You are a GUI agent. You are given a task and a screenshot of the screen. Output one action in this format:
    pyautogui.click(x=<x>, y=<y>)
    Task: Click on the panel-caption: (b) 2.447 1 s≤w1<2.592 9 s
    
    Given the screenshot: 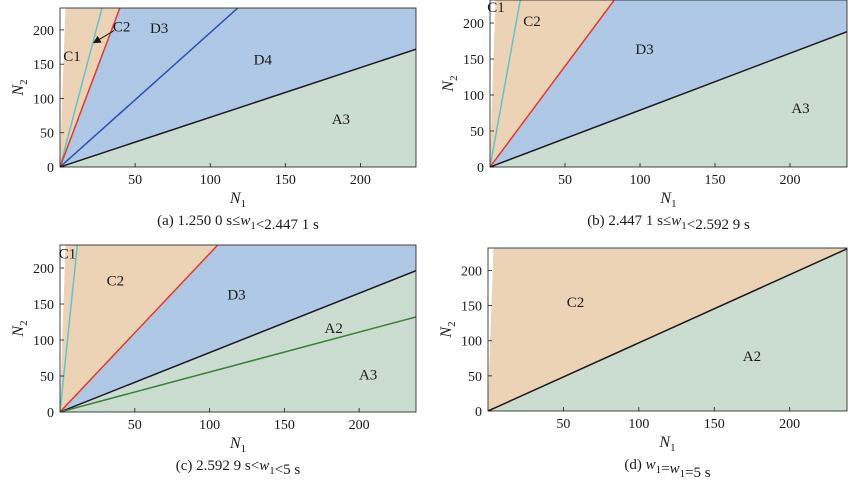 What is the action you would take?
    pyautogui.click(x=668, y=223)
    